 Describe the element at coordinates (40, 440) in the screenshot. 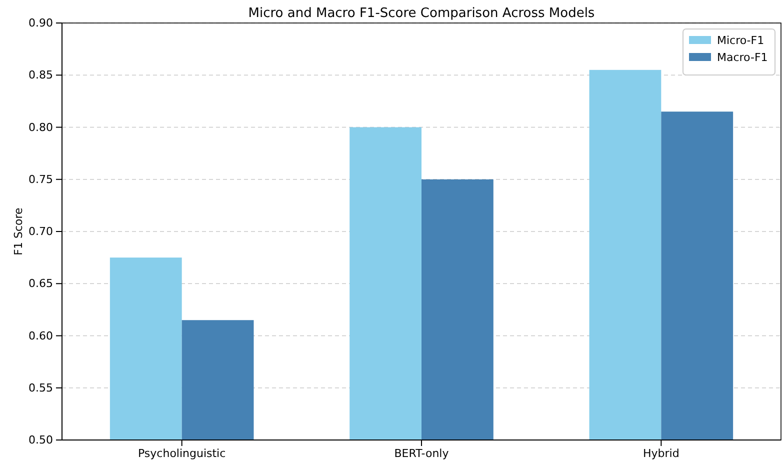

I see `y-tick-label: 0.50` at that location.